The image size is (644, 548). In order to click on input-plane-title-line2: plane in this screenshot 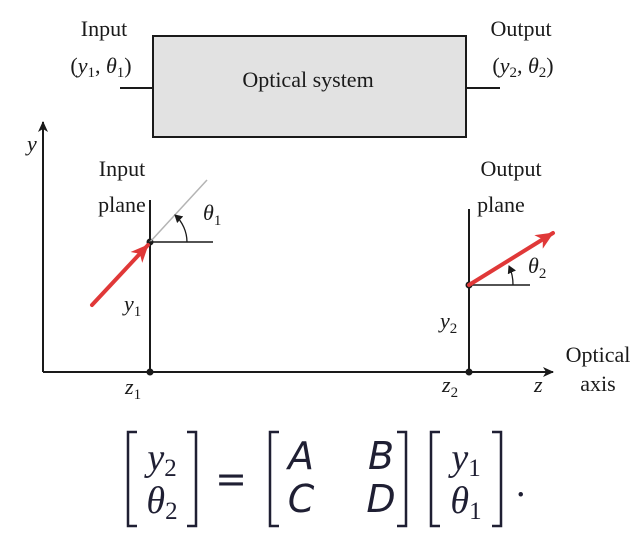, I will do `click(122, 204)`.